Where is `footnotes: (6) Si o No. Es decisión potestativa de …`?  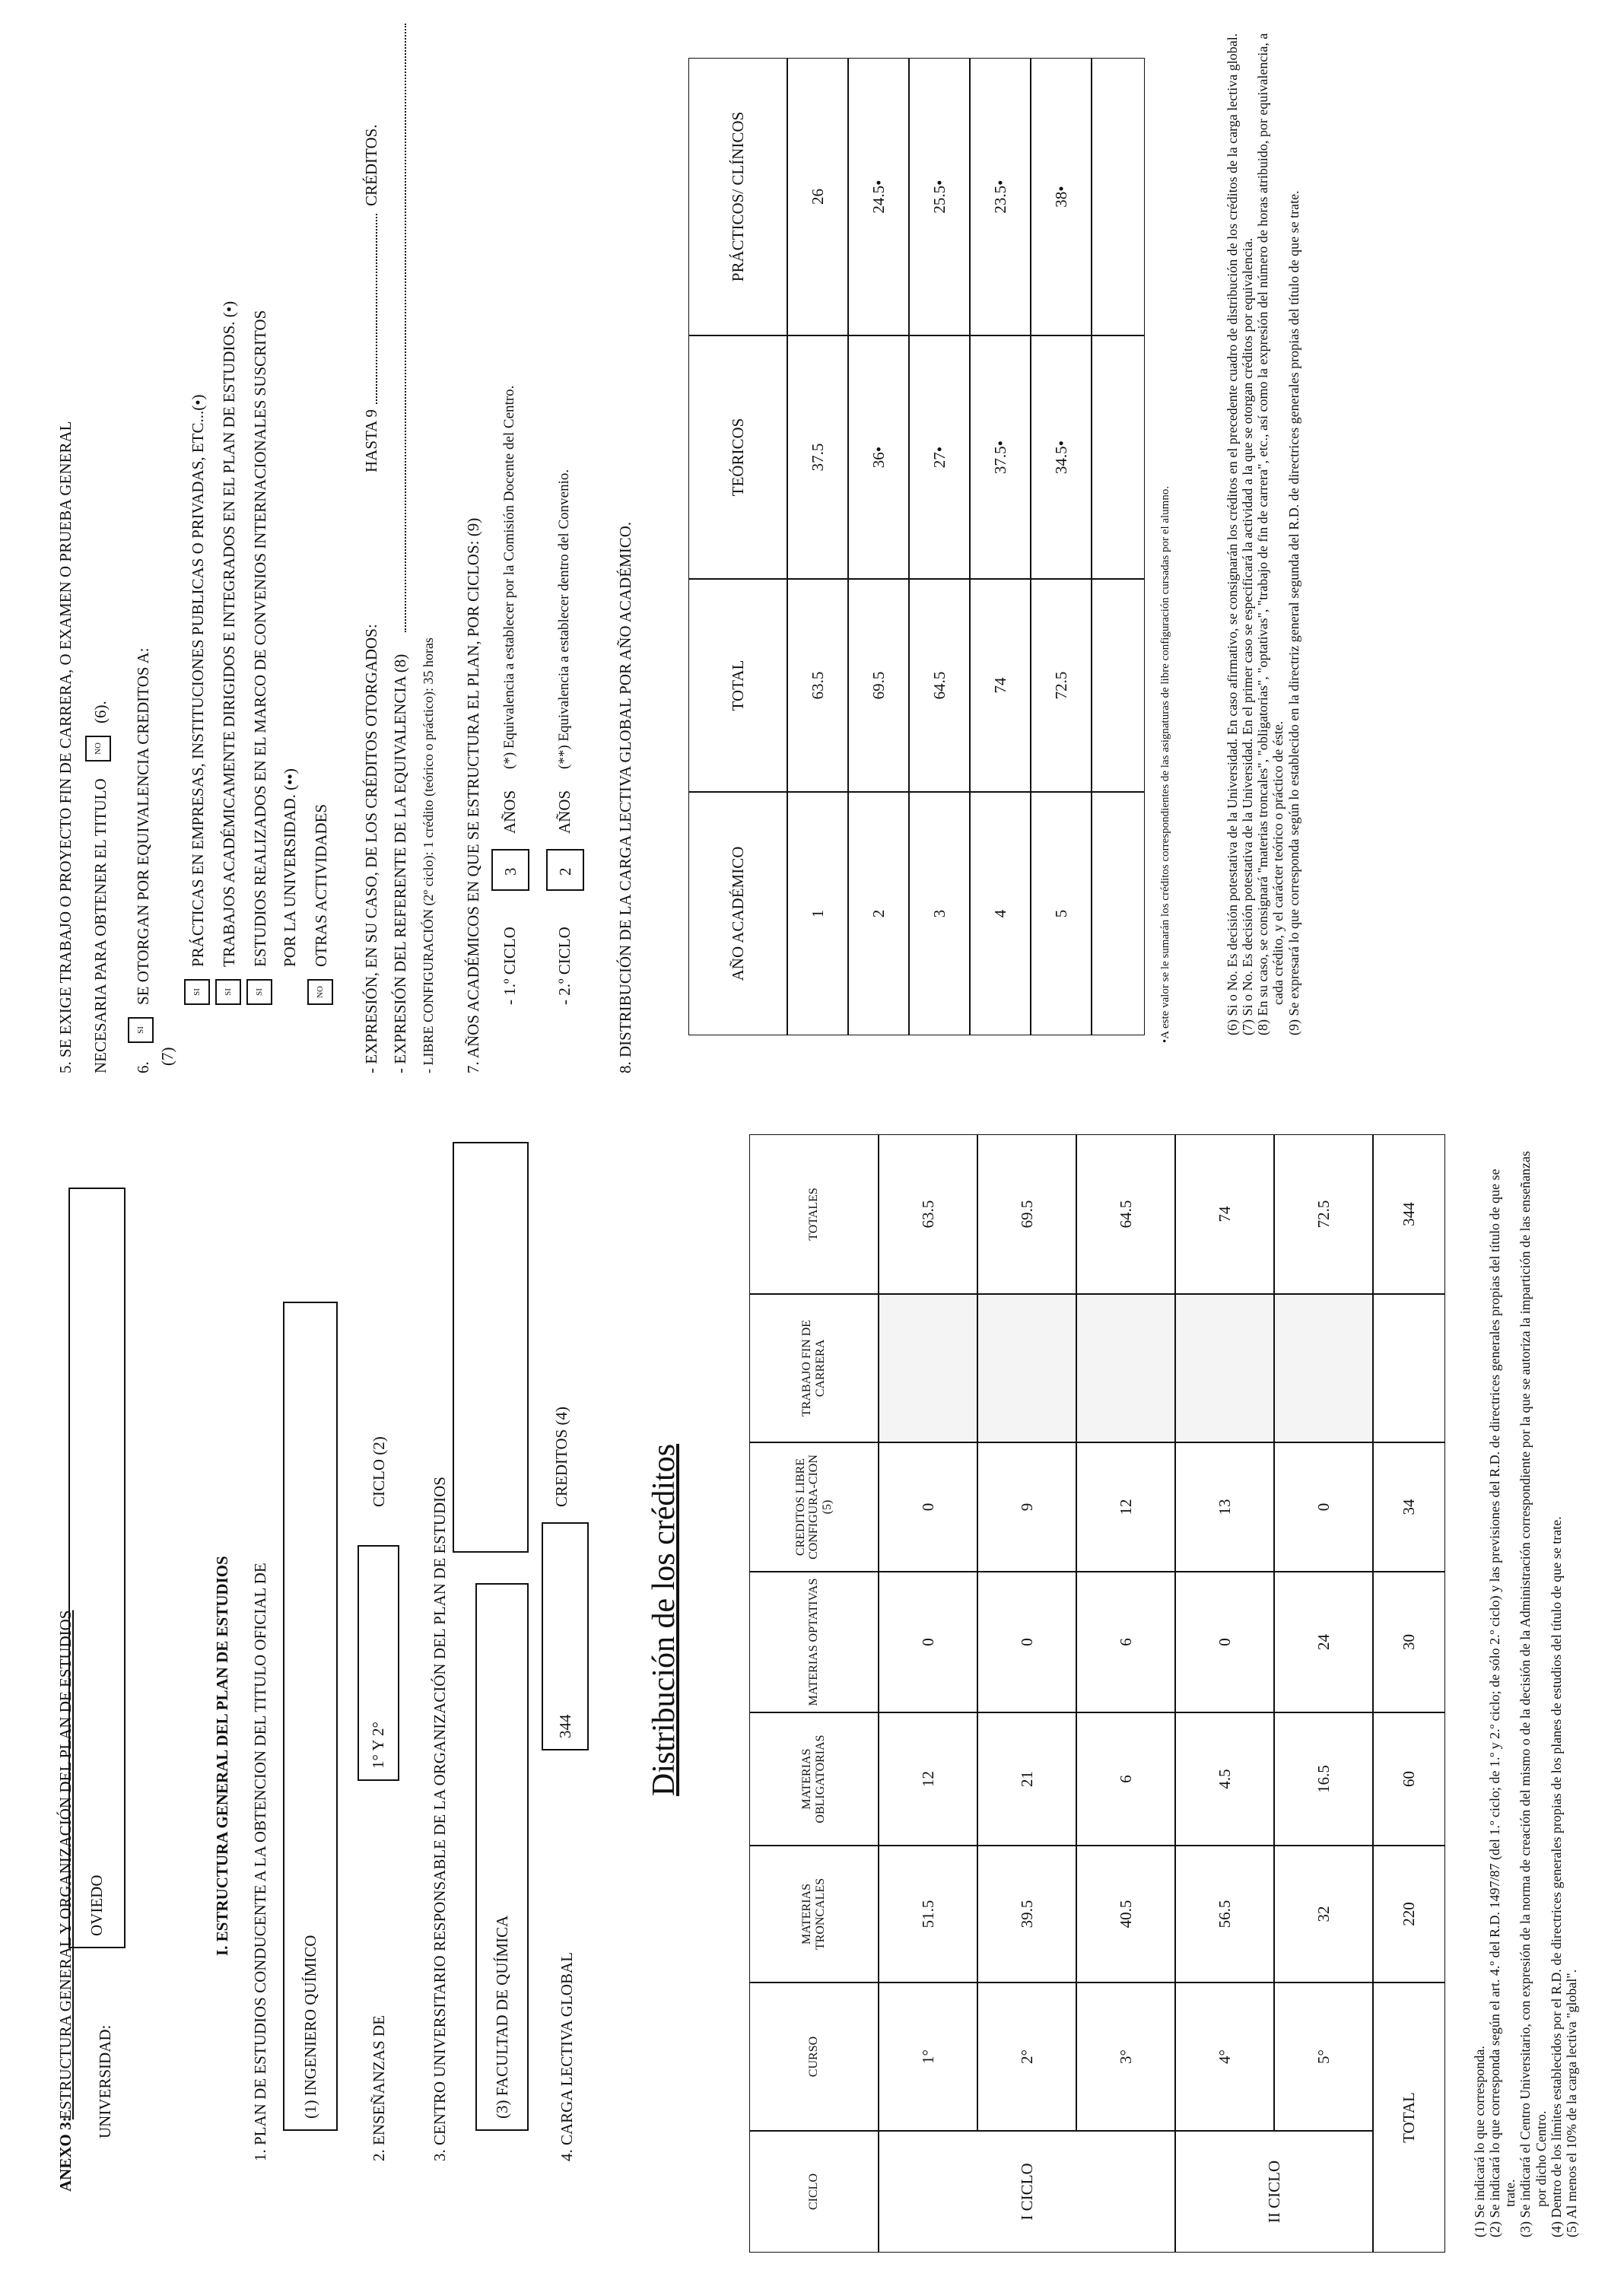 footnotes: (6) Si o No. Es decisión potestativa de … is located at coordinates (1263, 525).